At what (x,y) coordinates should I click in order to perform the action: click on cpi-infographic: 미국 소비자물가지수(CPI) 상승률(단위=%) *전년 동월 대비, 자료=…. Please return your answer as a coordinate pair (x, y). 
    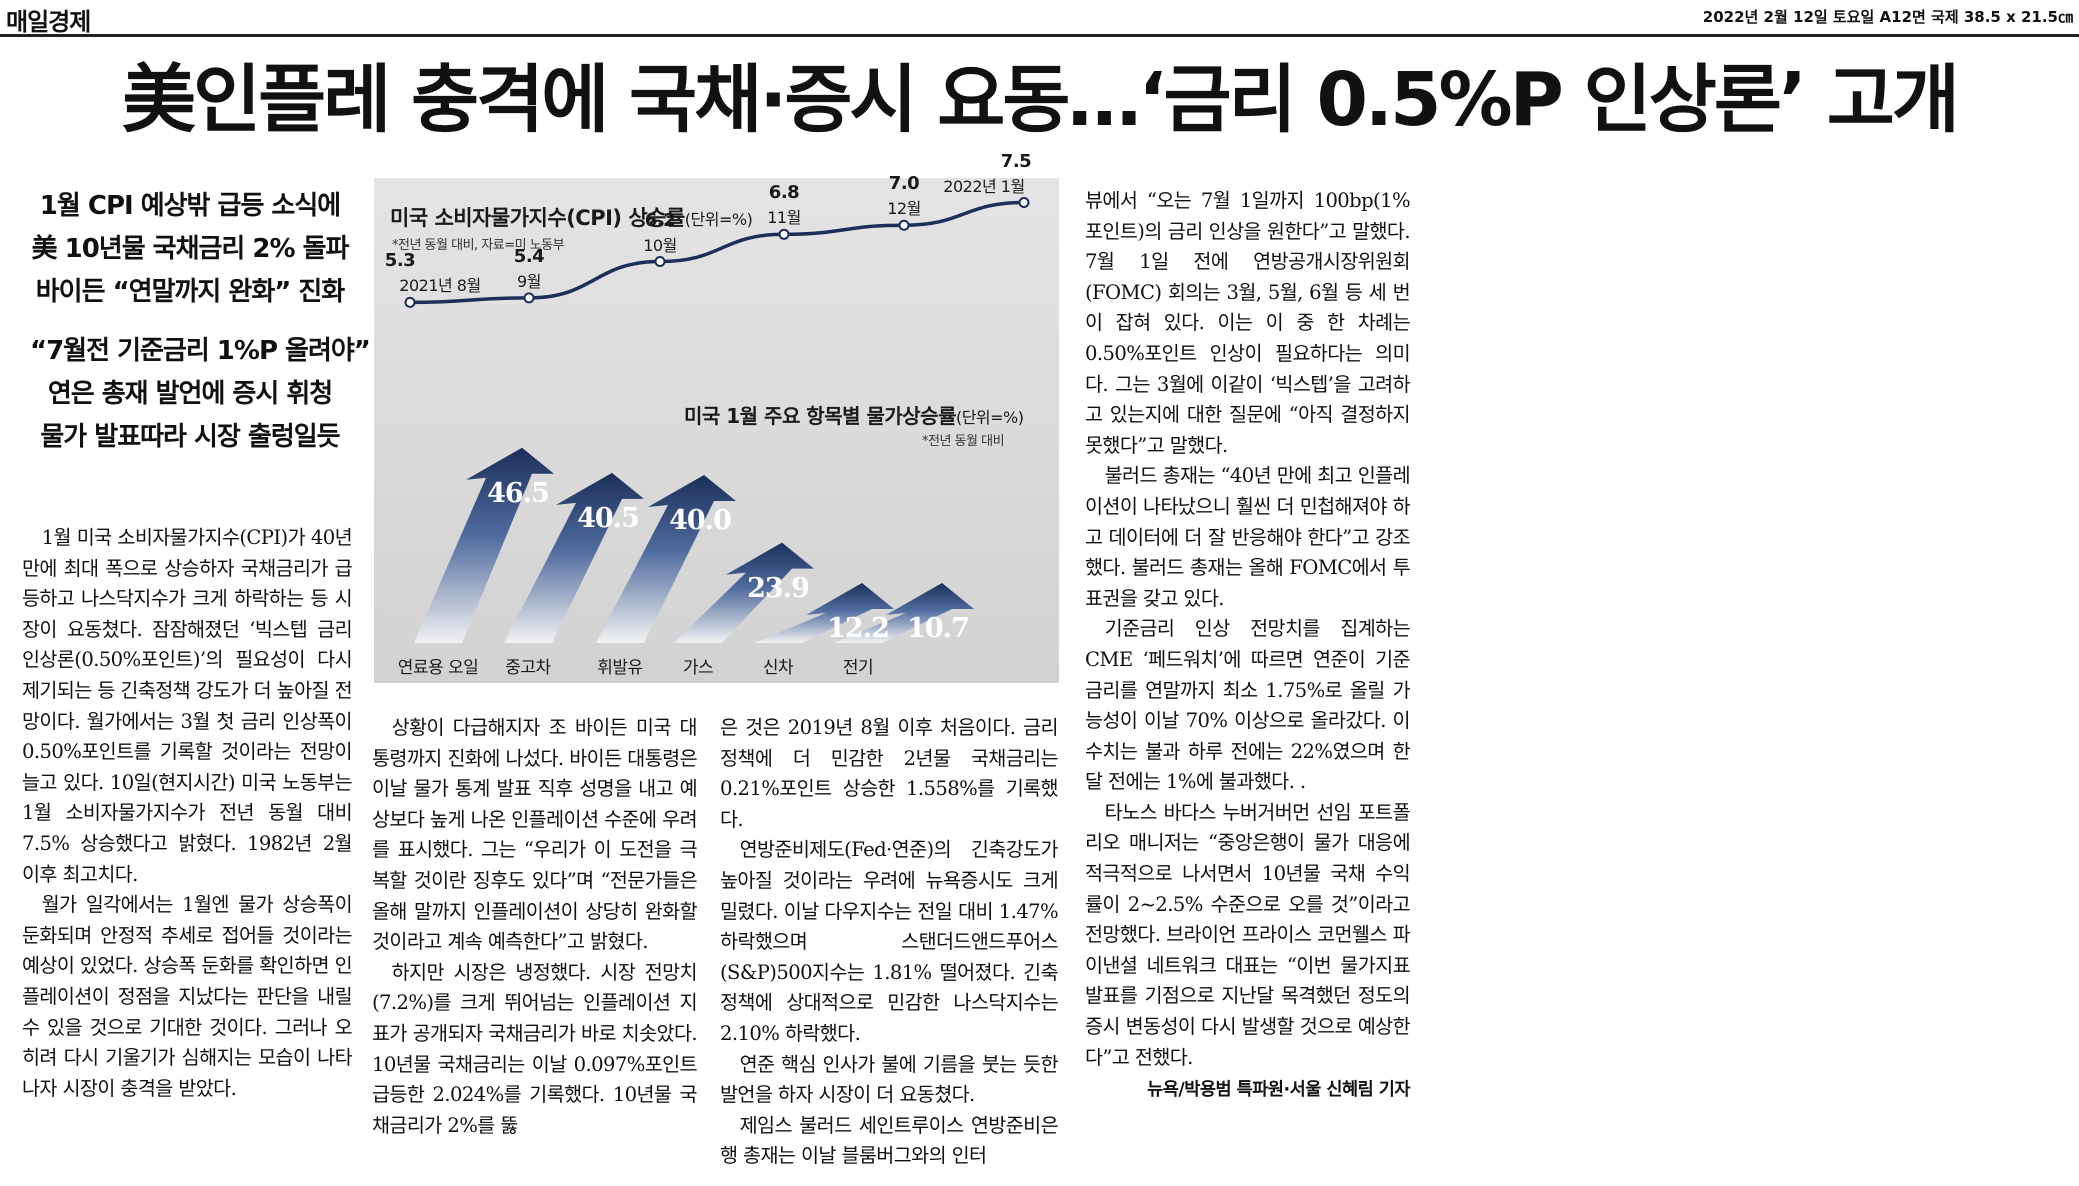
    Looking at the image, I should click on (716, 417).